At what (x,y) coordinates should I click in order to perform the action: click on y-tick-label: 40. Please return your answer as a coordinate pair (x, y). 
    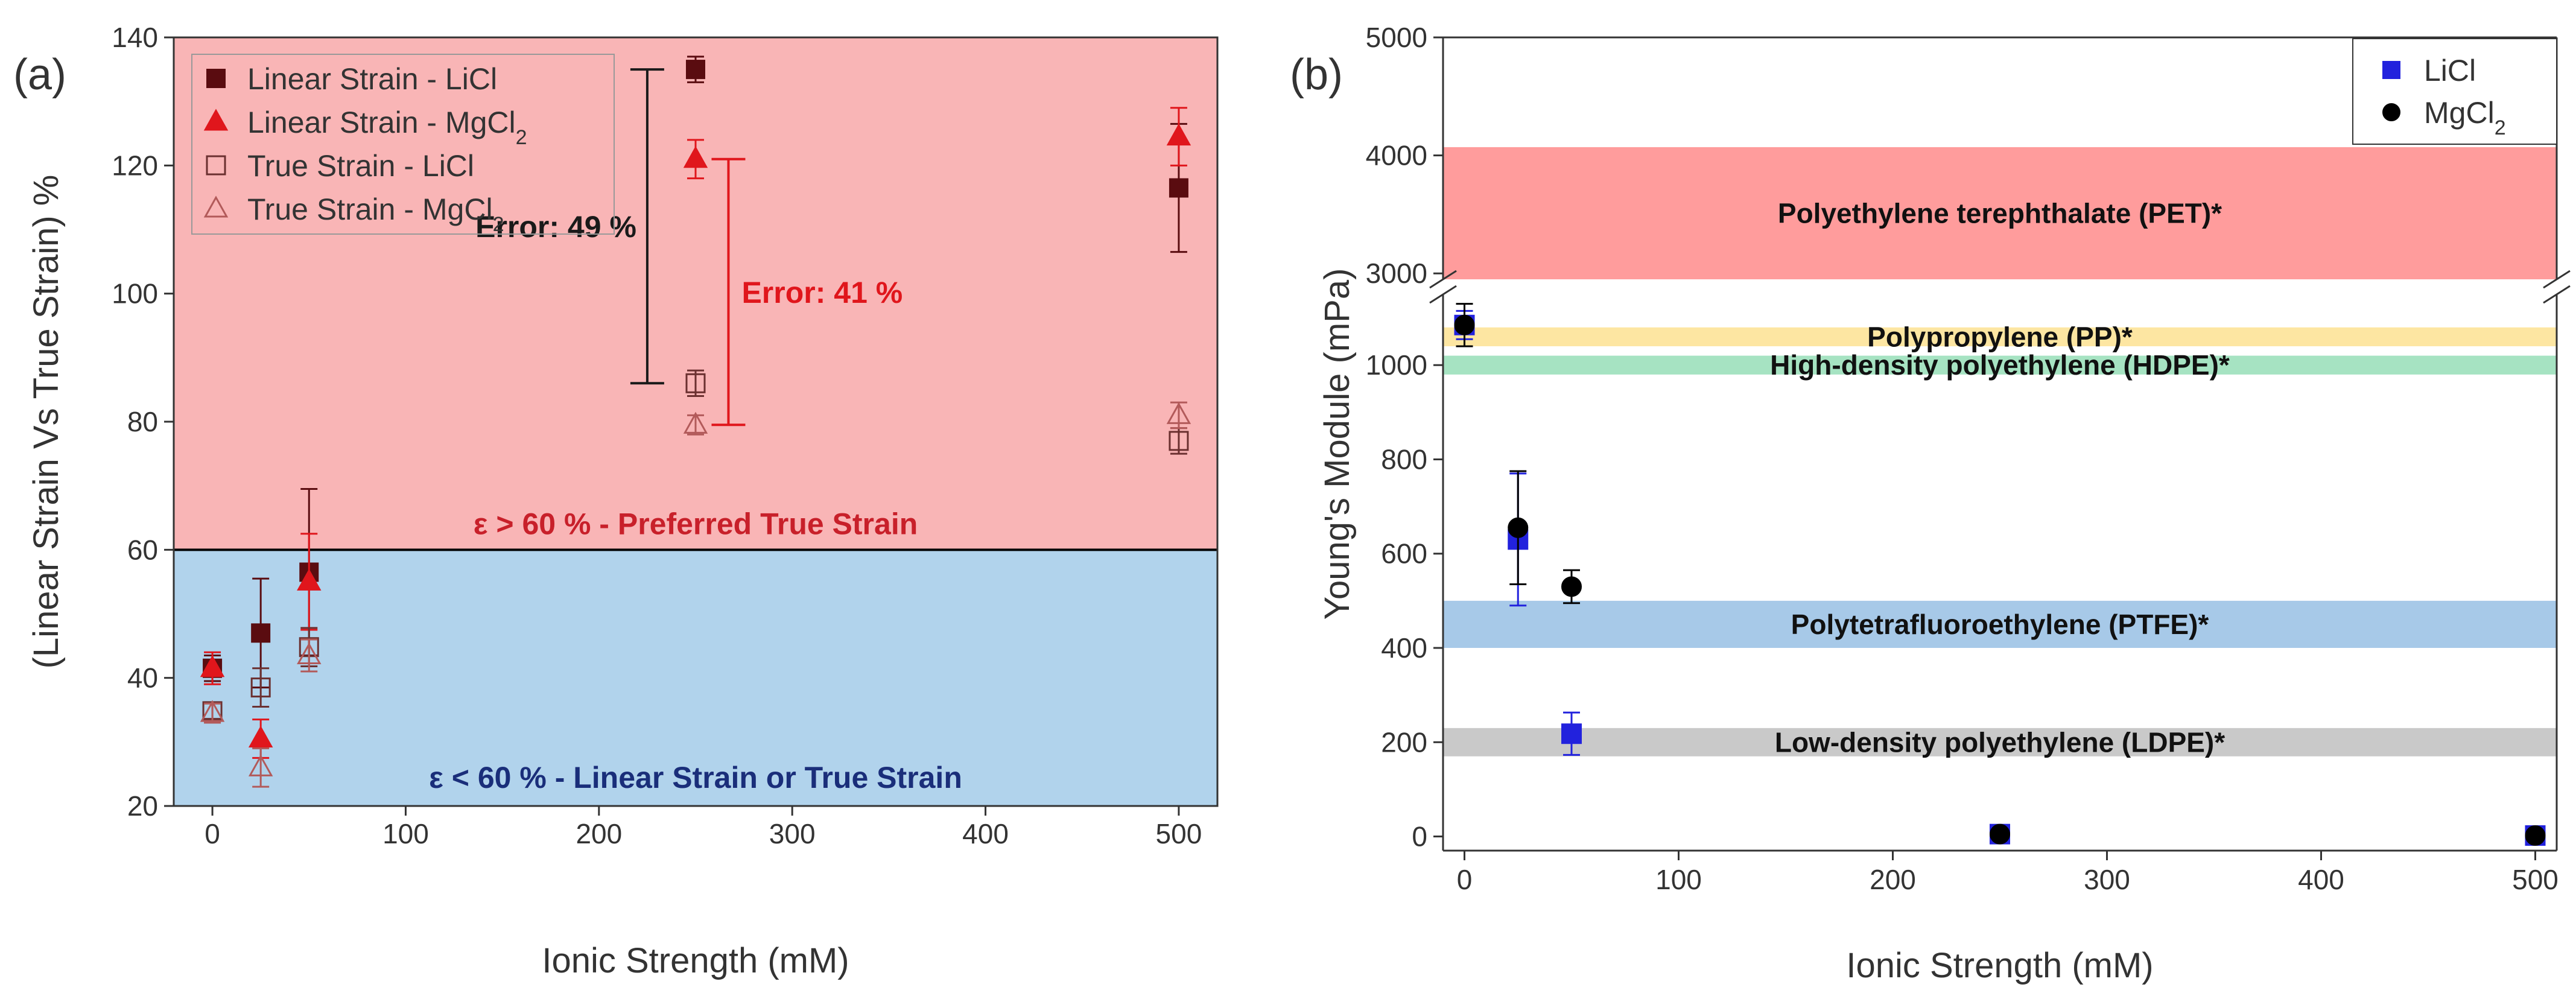
    Looking at the image, I should click on (142, 678).